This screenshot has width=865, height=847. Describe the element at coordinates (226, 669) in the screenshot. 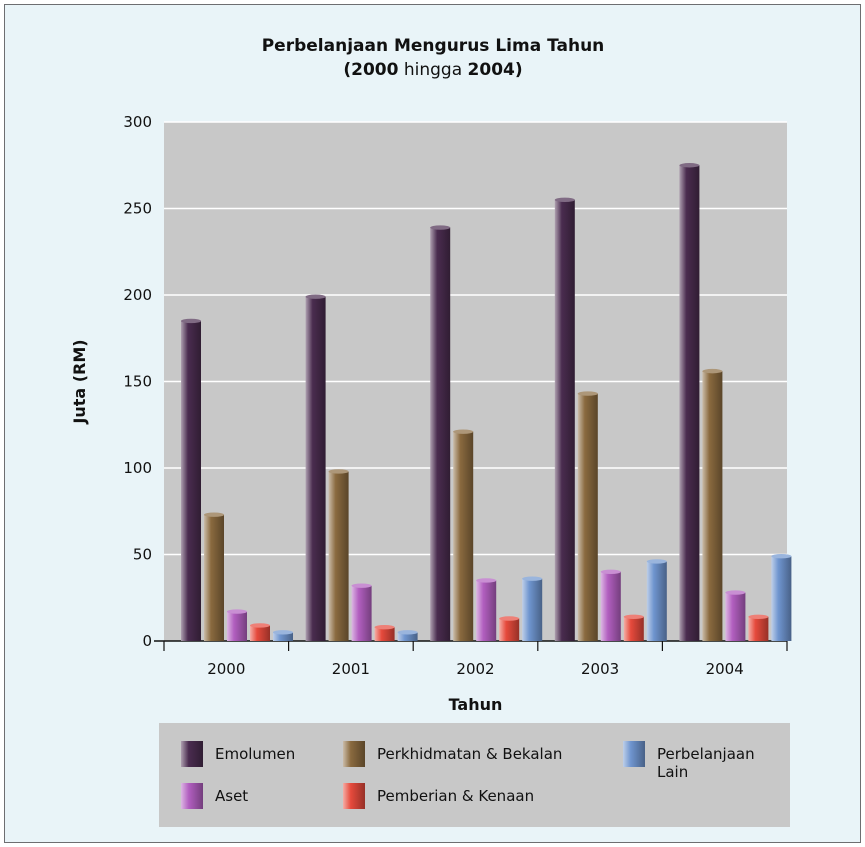

I see `x-tick-label: 2000` at that location.